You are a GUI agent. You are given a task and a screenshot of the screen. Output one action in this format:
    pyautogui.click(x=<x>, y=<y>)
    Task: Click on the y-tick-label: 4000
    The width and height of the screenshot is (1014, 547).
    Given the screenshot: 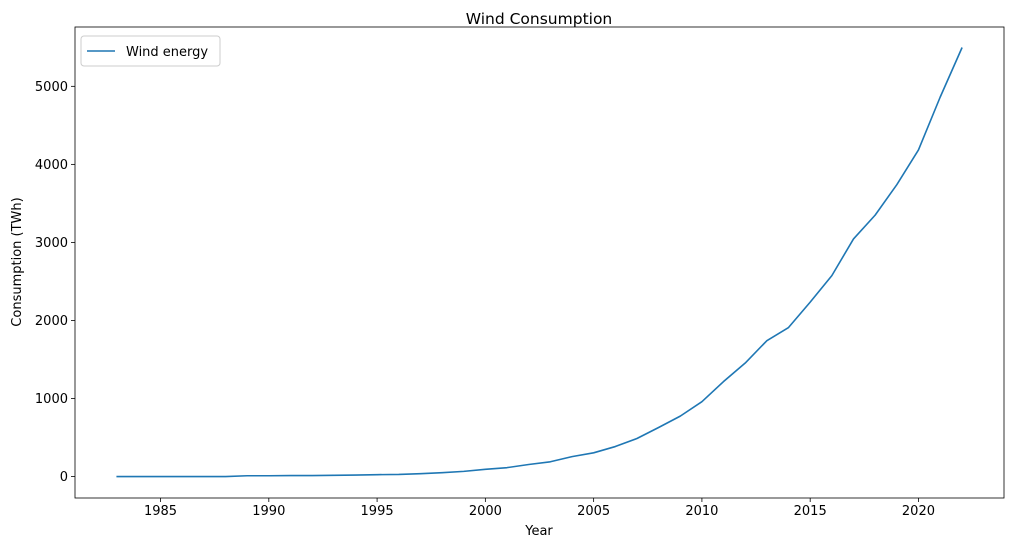 What is the action you would take?
    pyautogui.click(x=51, y=165)
    